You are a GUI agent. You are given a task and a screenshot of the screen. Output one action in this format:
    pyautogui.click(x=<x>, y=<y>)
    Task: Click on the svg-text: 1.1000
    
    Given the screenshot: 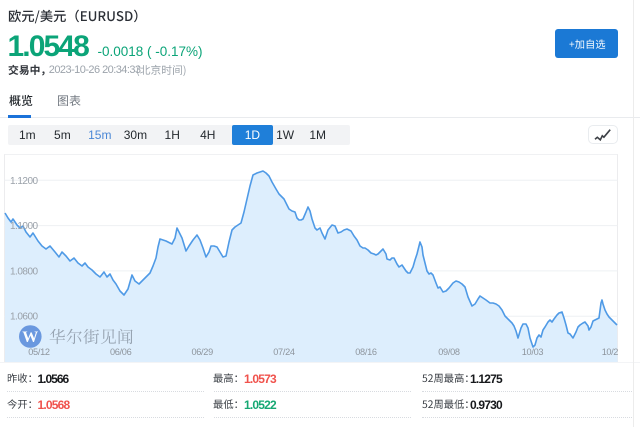 What is the action you would take?
    pyautogui.click(x=24, y=226)
    